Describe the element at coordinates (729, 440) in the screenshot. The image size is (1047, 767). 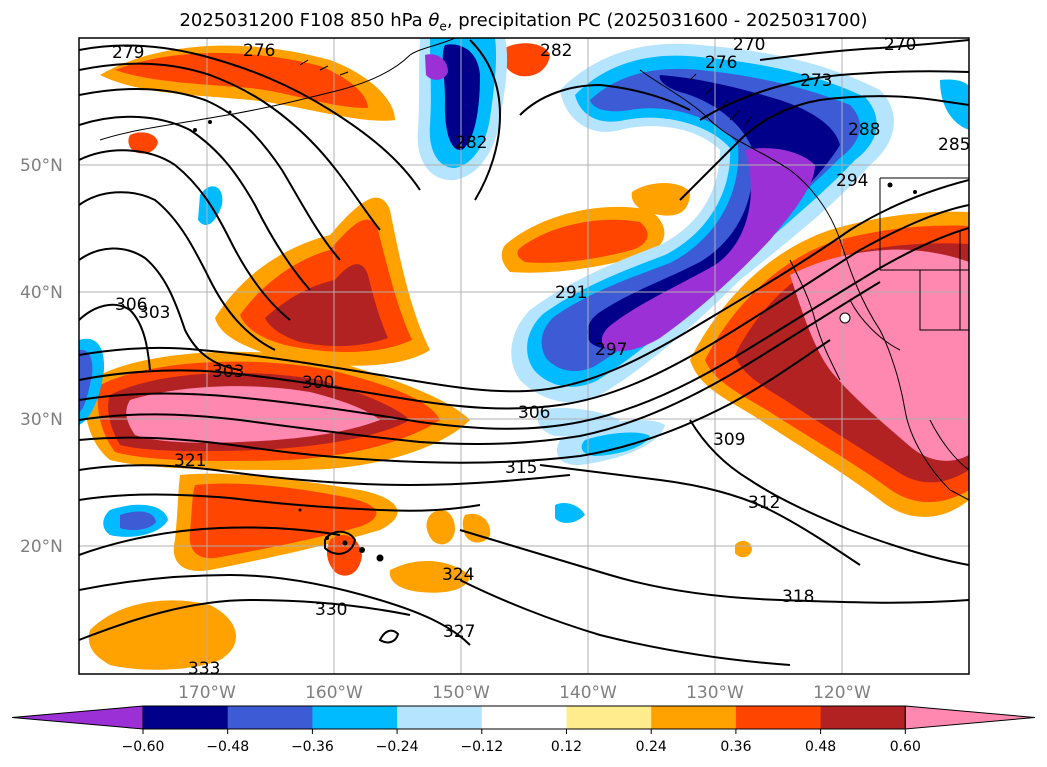
I see `svg-text: 309` at that location.